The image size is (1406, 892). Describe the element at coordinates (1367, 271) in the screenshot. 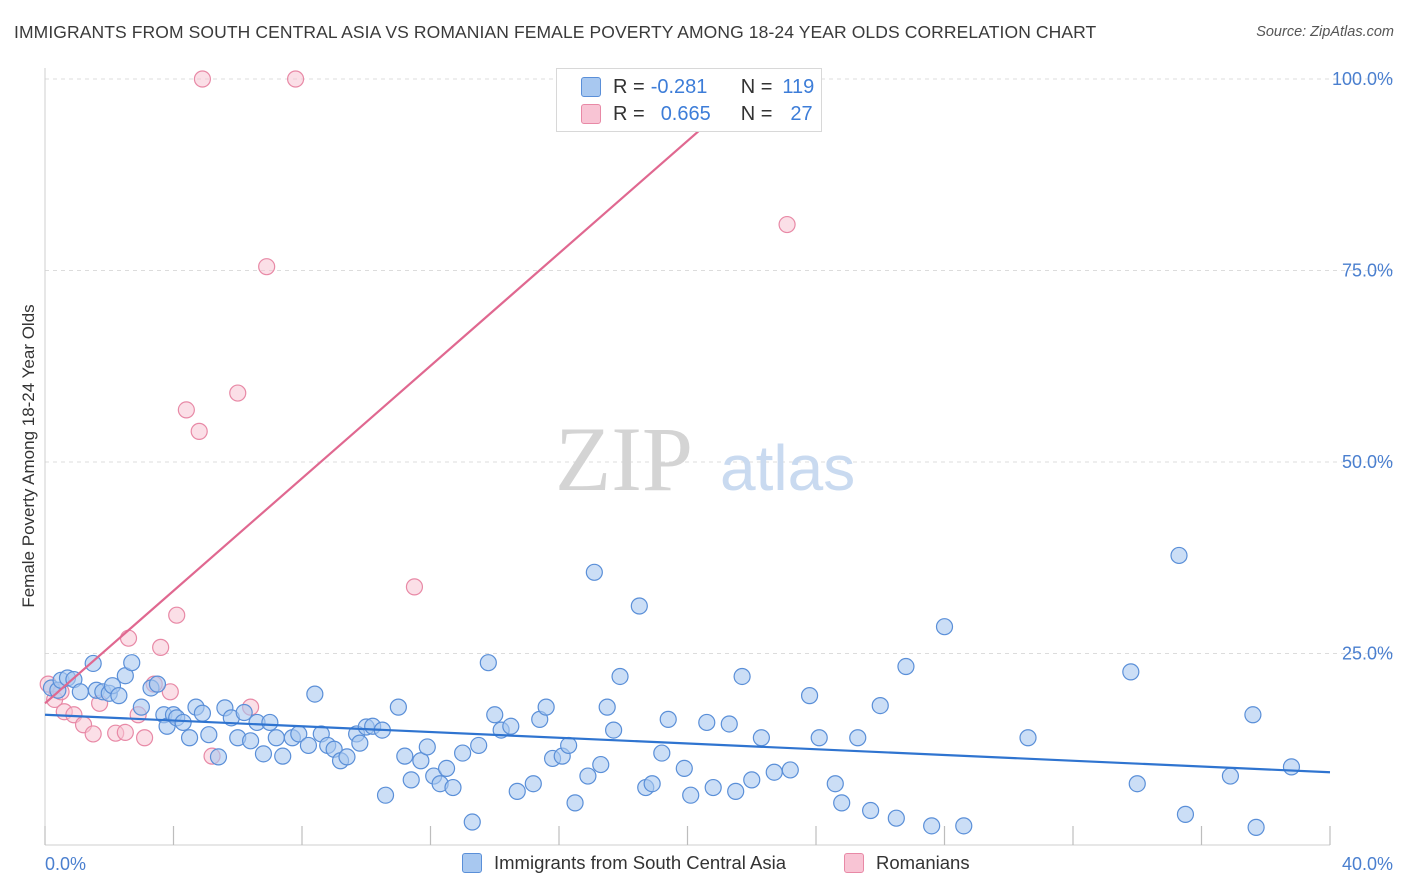

I see `y-tick-label: 75.0%` at that location.